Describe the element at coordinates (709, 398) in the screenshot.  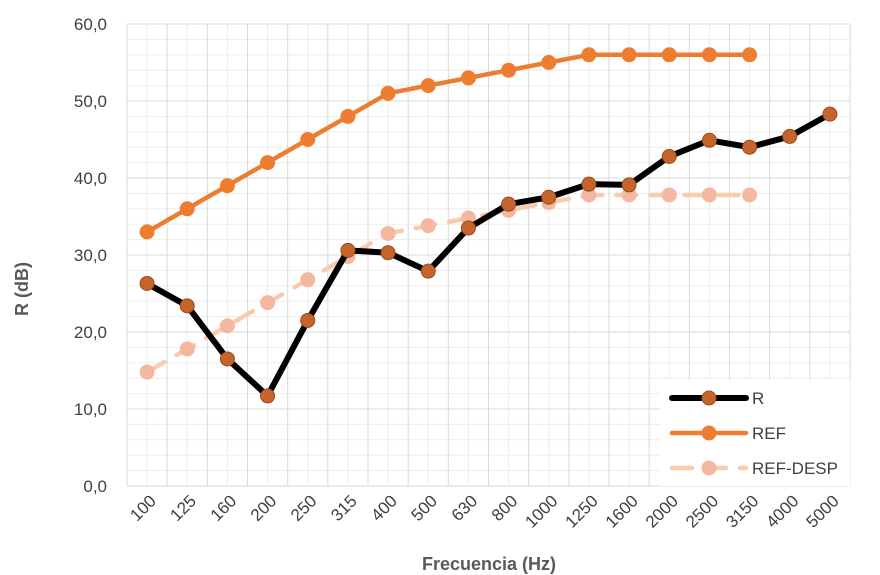
I see `legend-marker-r` at that location.